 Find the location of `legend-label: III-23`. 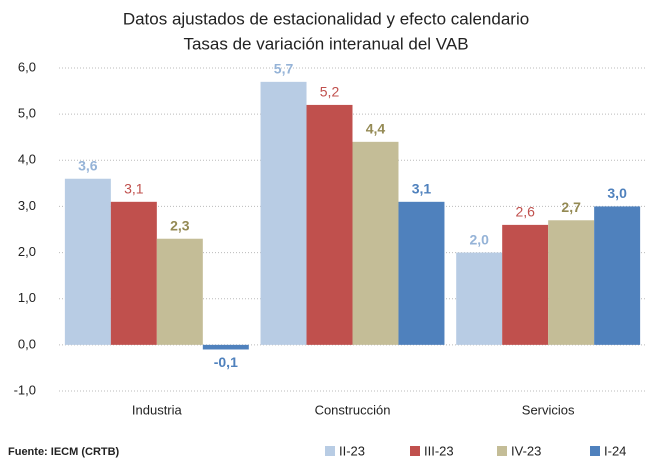

legend-label: III-23 is located at coordinates (439, 450).